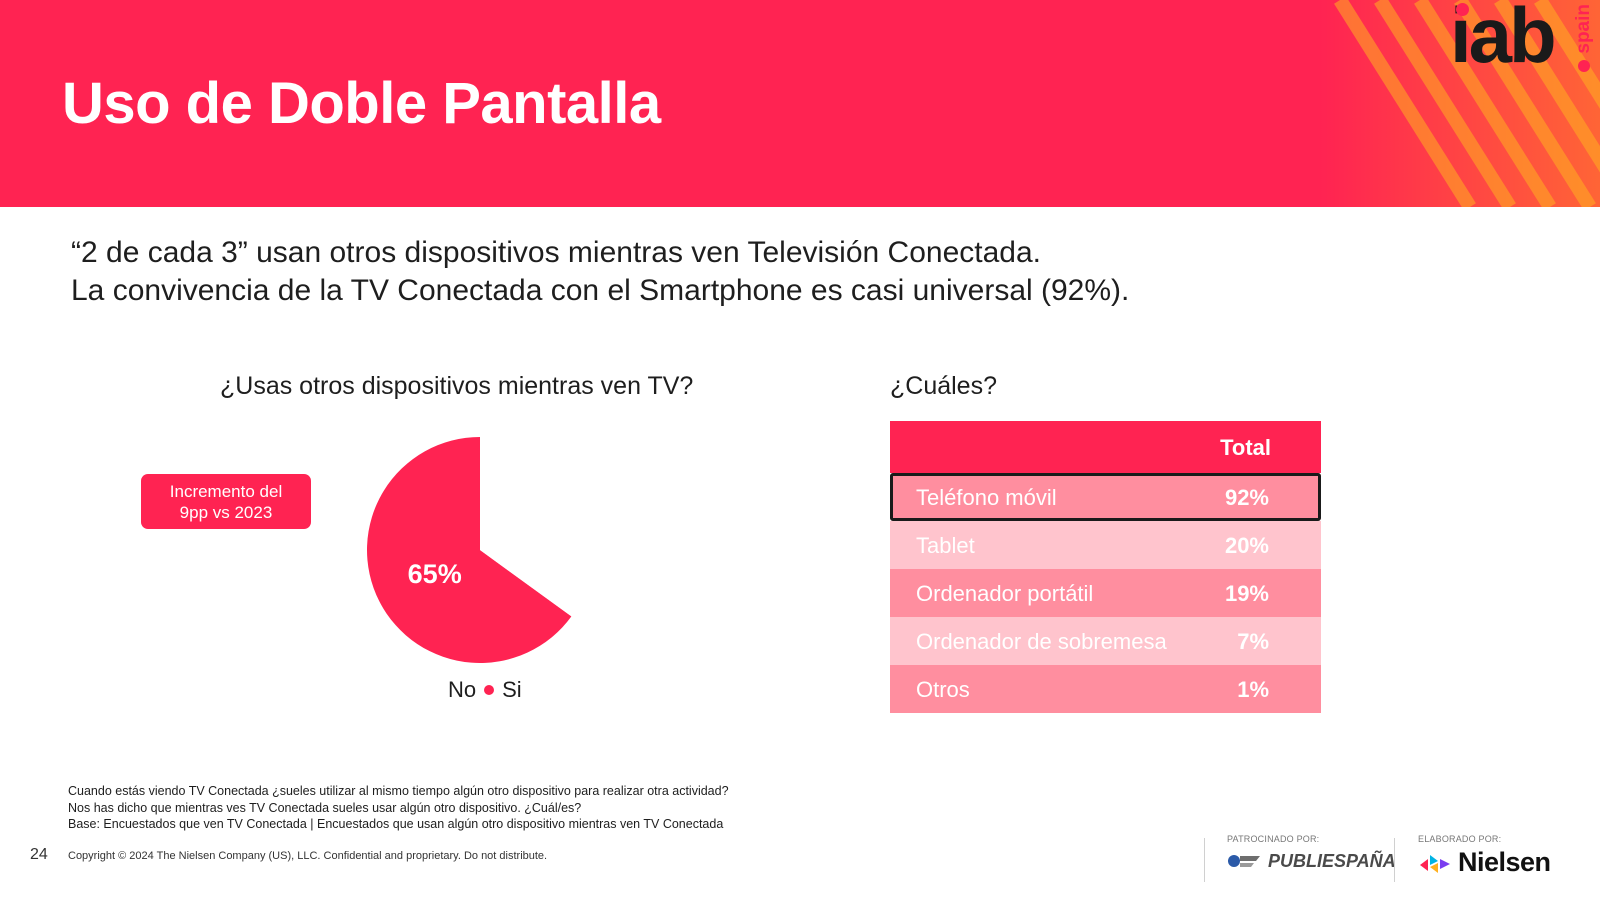  Describe the element at coordinates (1246, 593) in the screenshot. I see `row-value: 19%` at that location.